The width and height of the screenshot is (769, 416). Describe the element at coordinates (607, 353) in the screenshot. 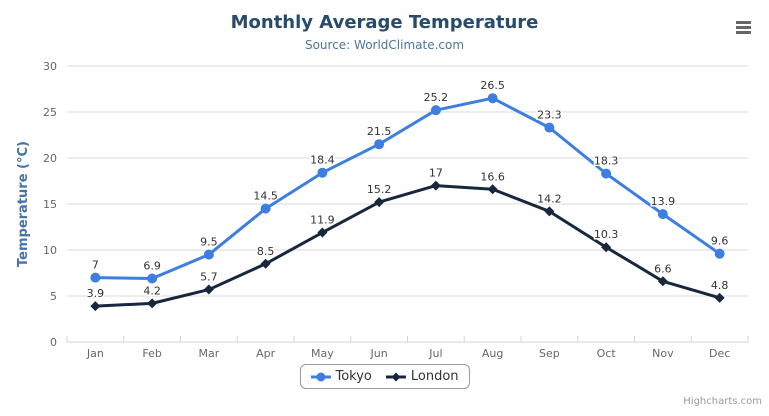

I see `x-axis-label: Oct` at that location.